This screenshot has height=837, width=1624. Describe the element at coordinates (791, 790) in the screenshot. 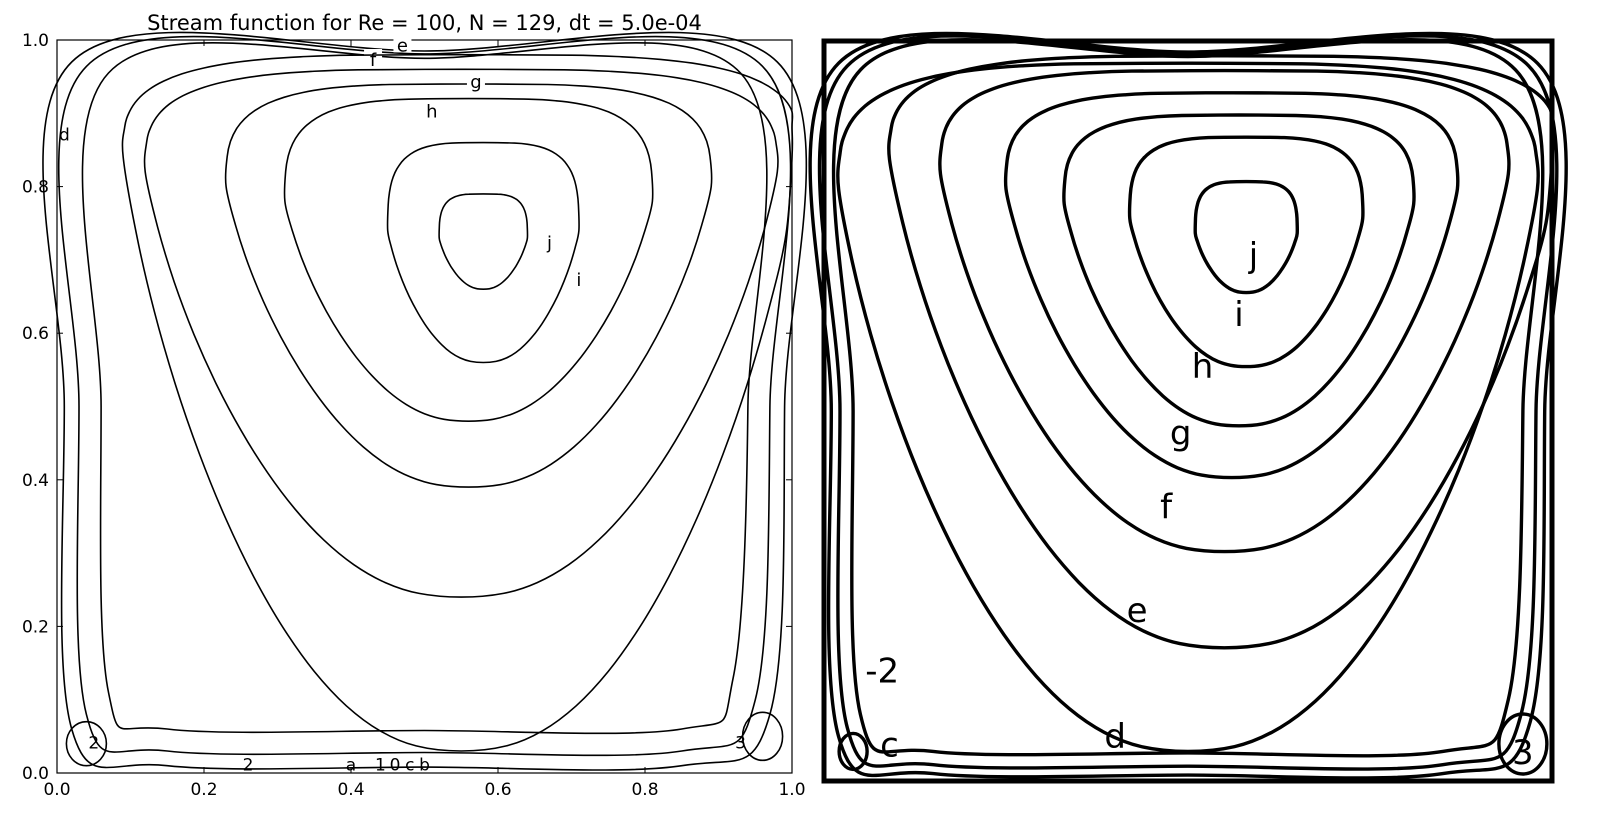

I see `x-tick-label: 1.0` at that location.